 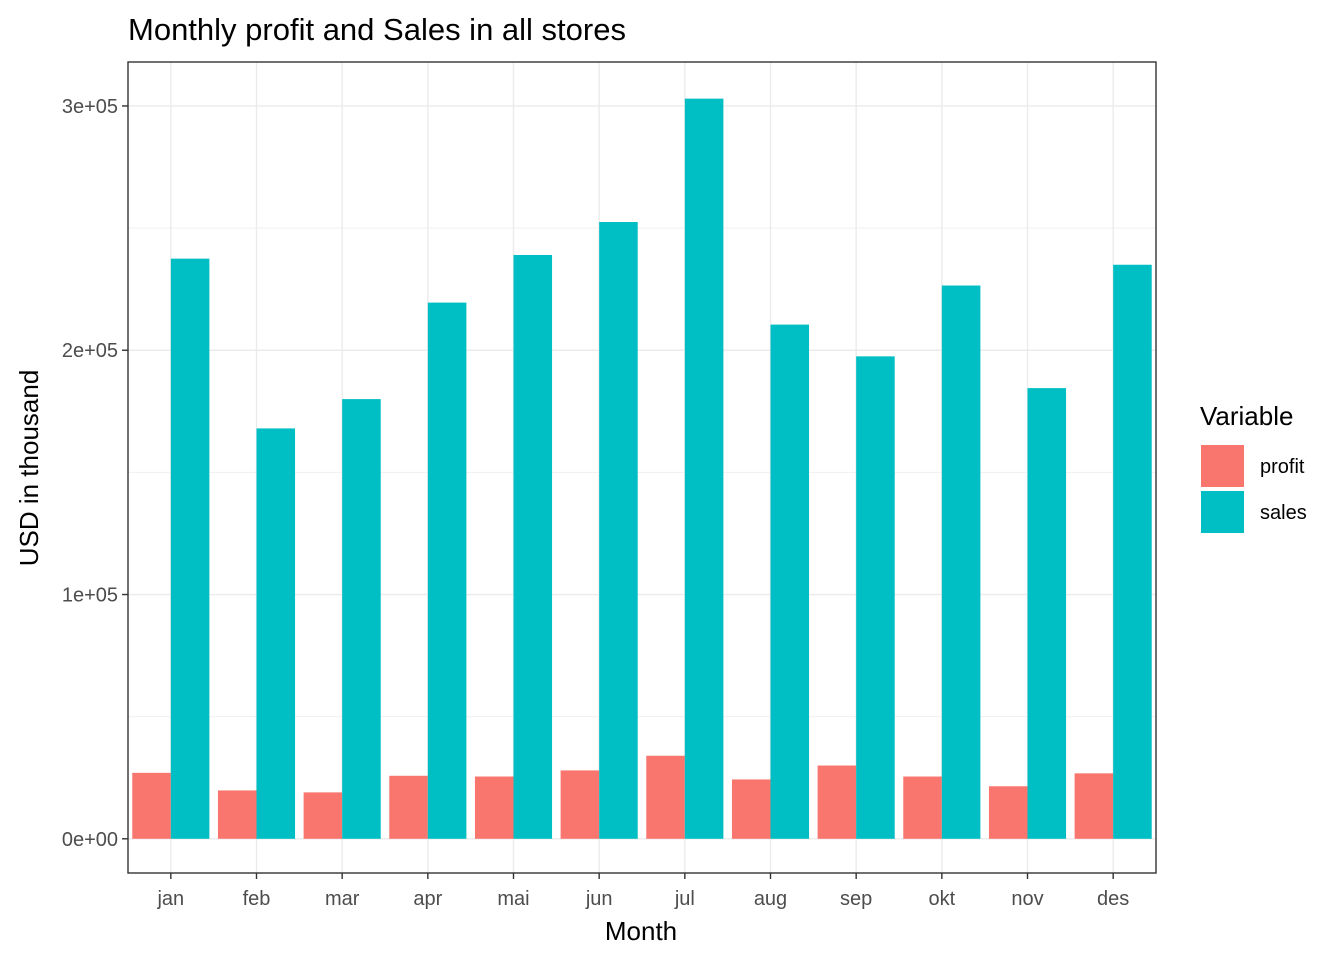 What do you see at coordinates (1047, 613) in the screenshot?
I see `bar-sales-nov` at bounding box center [1047, 613].